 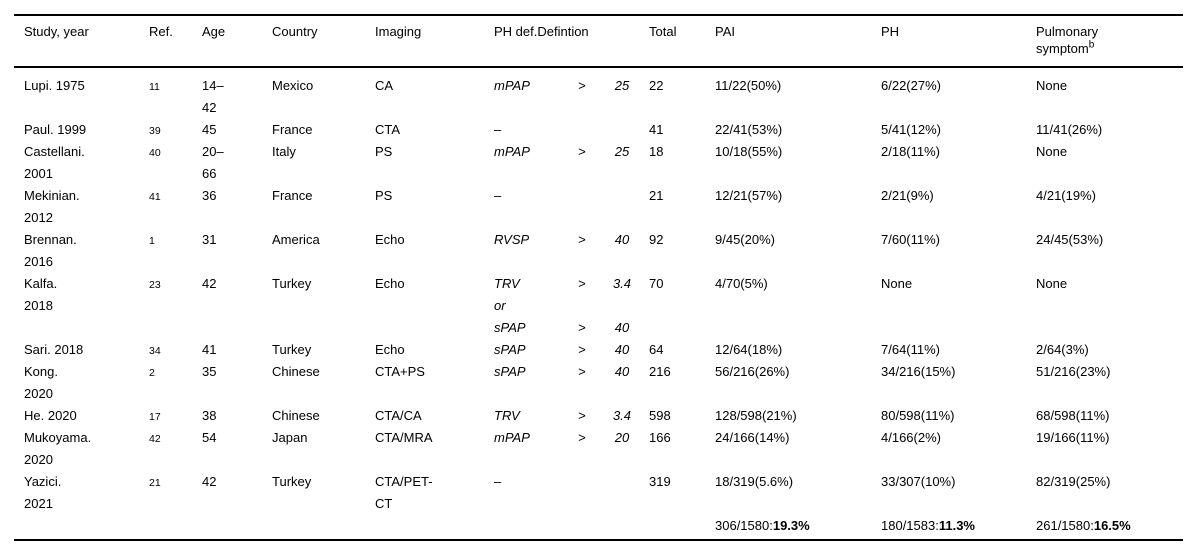 What do you see at coordinates (498, 195) in the screenshot?
I see `def-line: –` at bounding box center [498, 195].